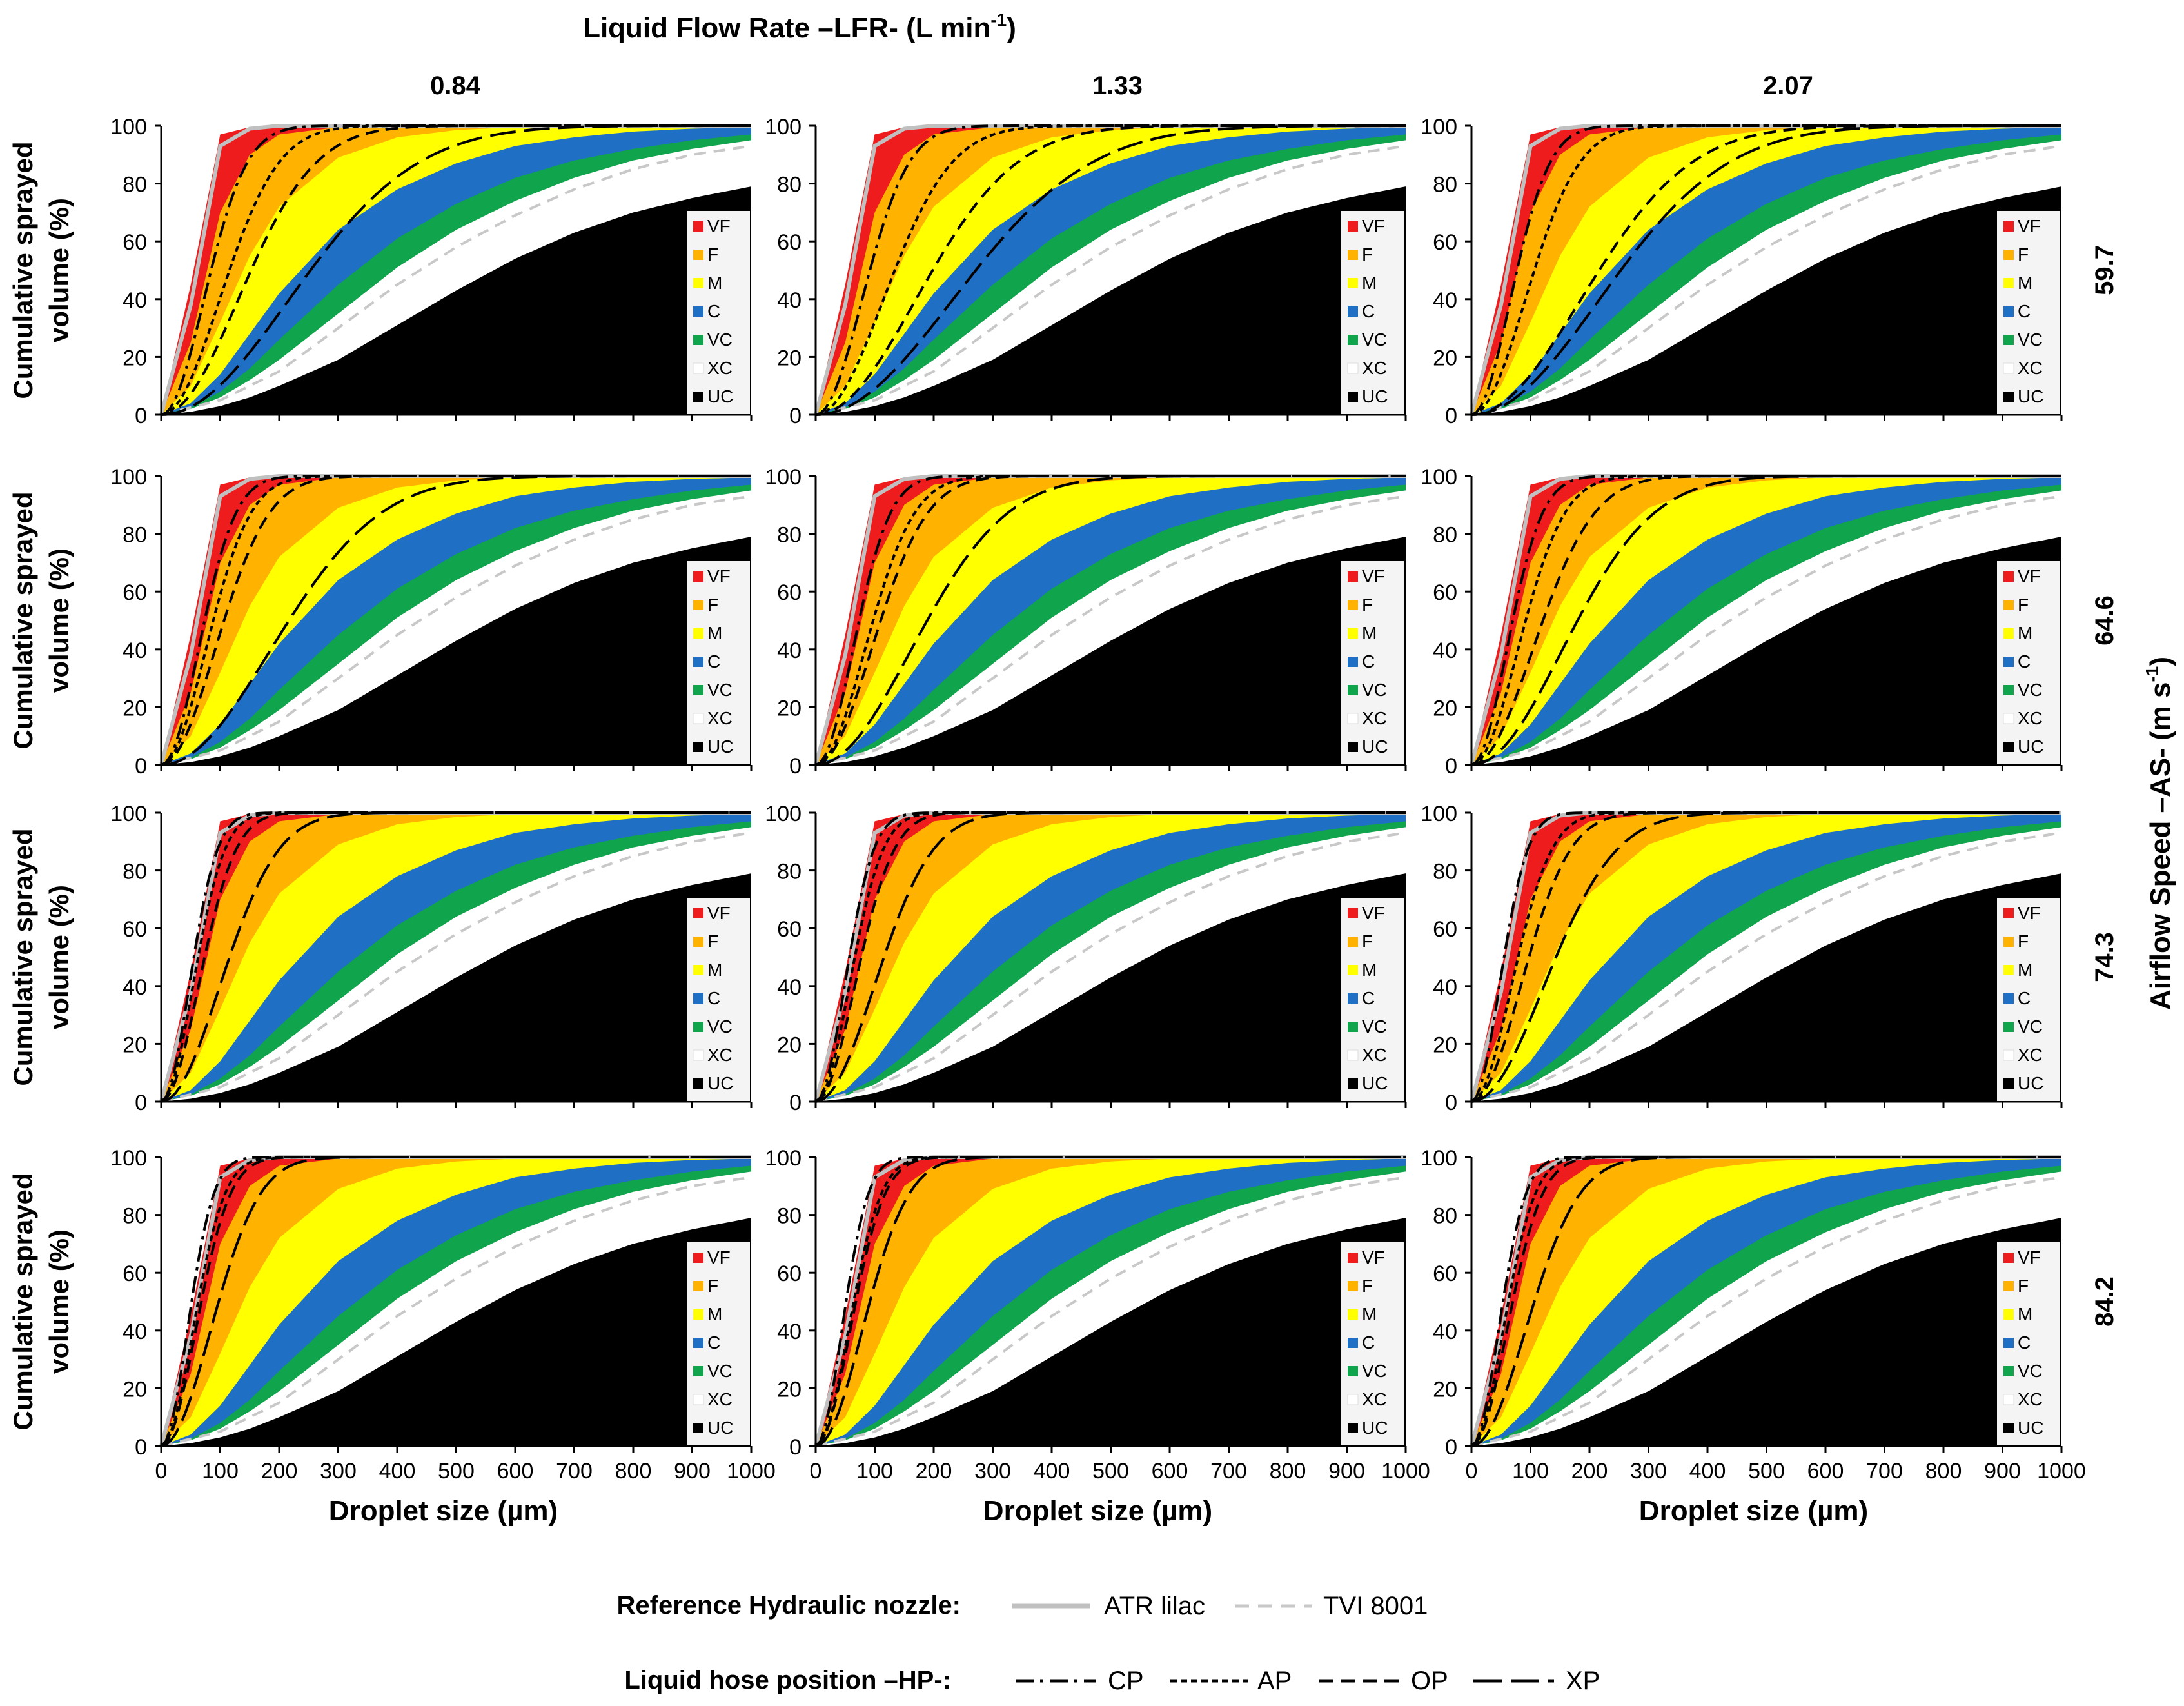 The height and width of the screenshot is (1706, 2184). I want to click on y-tick-label: 60, so click(135, 243).